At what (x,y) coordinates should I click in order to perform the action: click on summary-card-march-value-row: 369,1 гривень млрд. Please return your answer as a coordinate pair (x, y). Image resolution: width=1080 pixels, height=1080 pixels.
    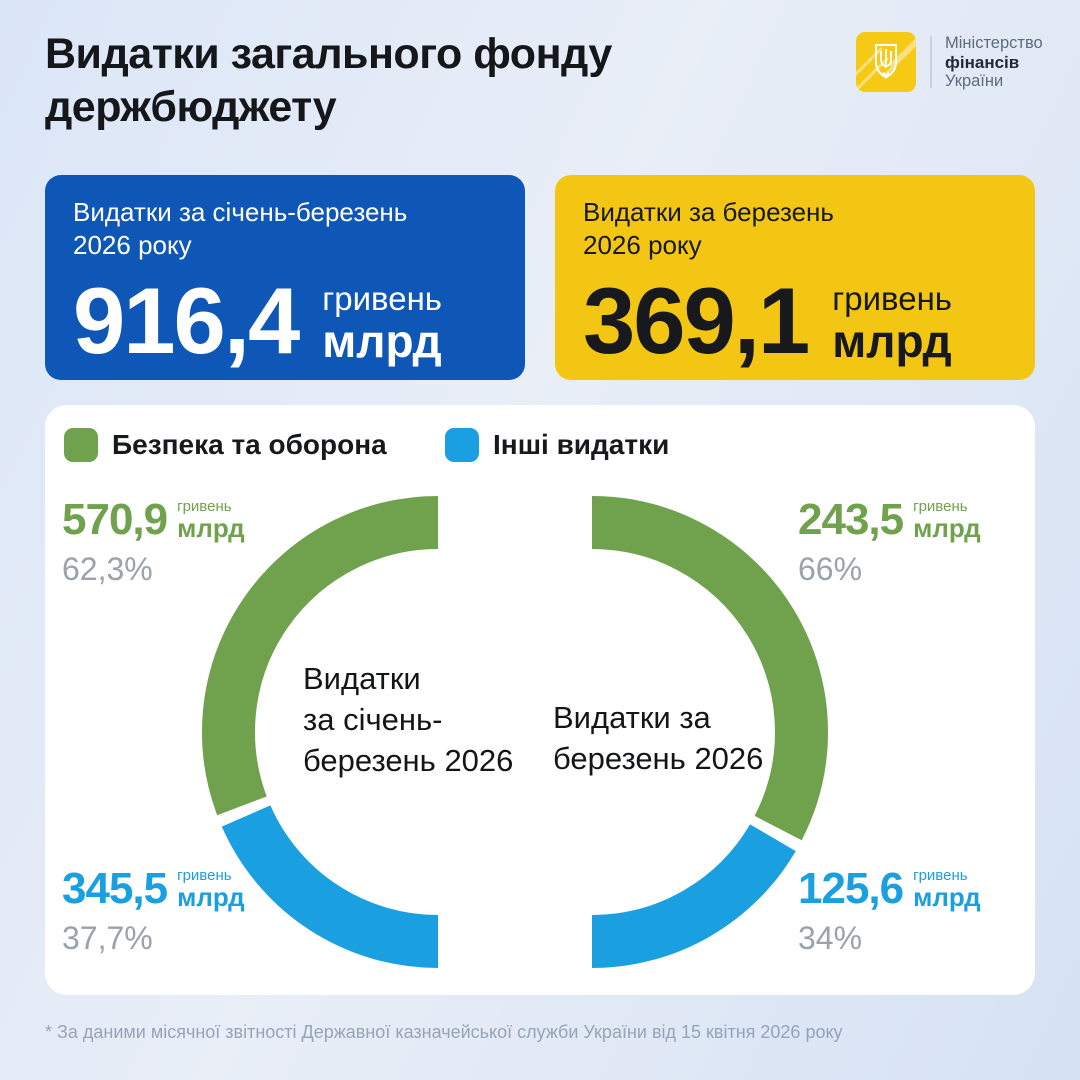
    Looking at the image, I should click on (795, 321).